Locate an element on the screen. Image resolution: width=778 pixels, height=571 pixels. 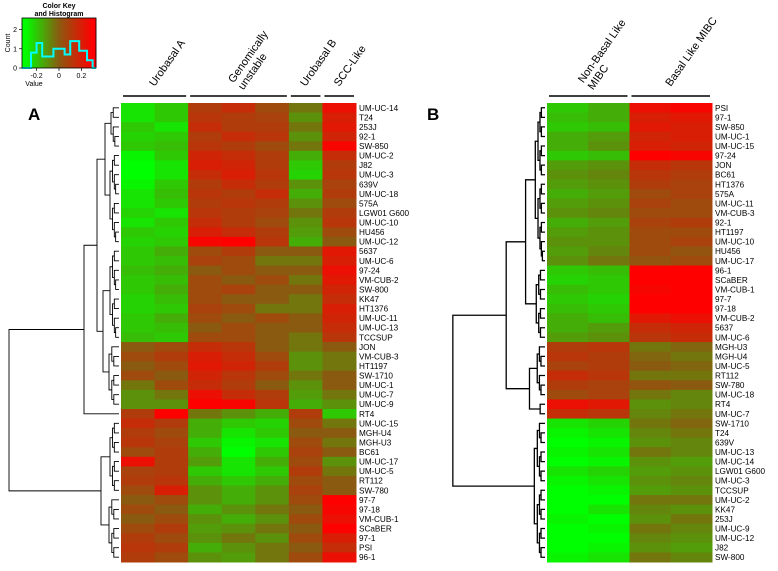
row-label: UM-UC-15 is located at coordinates (735, 146).